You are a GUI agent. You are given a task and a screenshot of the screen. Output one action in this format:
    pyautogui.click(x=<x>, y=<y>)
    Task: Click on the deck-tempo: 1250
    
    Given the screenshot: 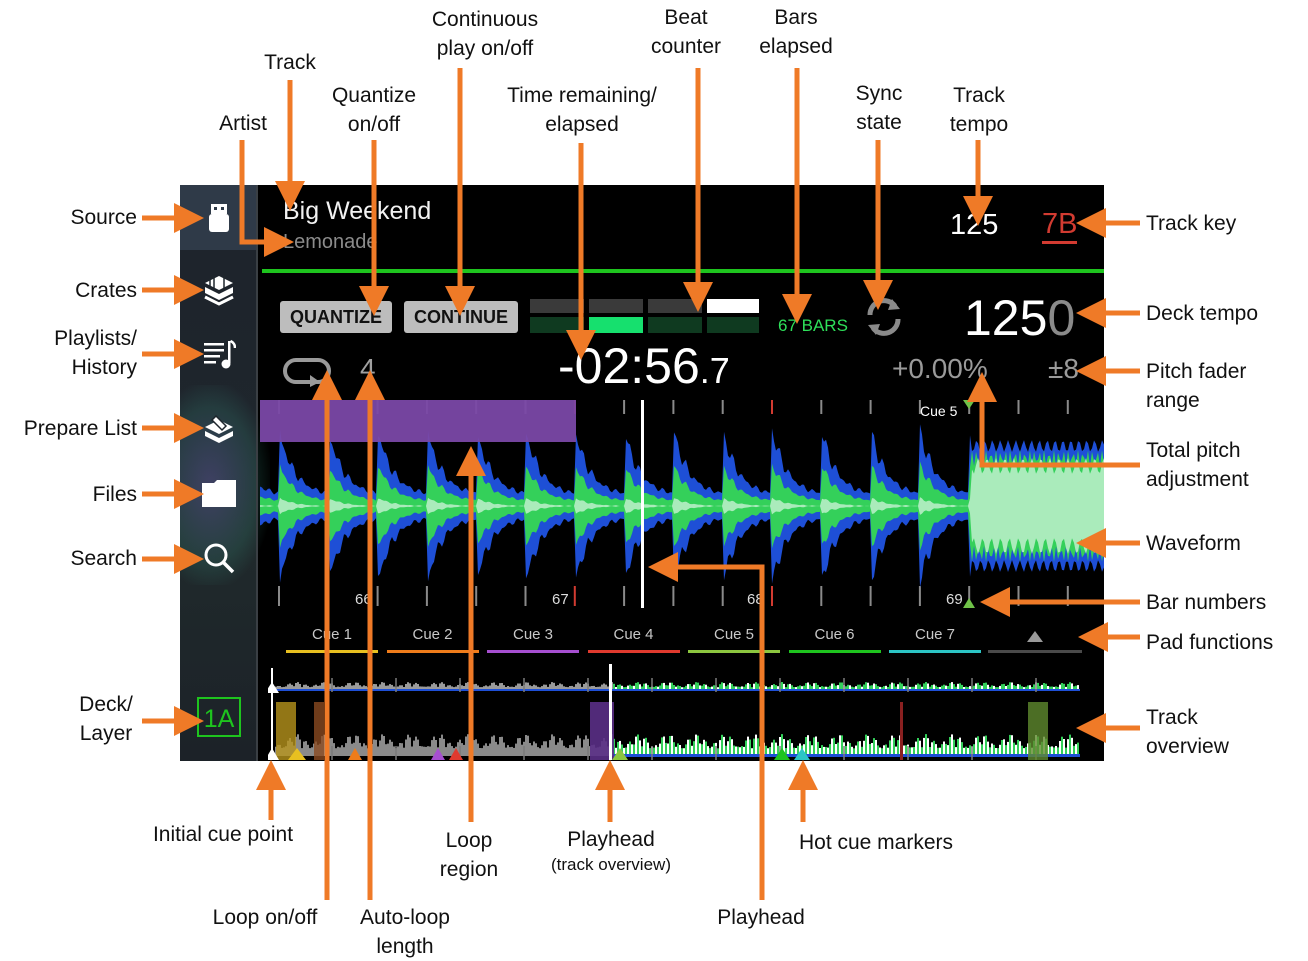 What is the action you would take?
    pyautogui.click(x=1020, y=318)
    